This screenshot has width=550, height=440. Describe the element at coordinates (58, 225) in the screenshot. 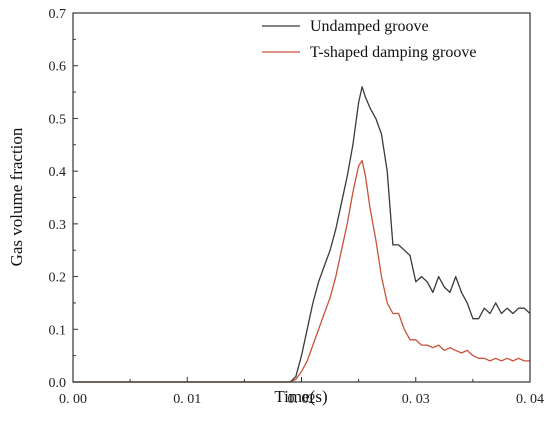

I see `y-tick-label: 0.3` at that location.